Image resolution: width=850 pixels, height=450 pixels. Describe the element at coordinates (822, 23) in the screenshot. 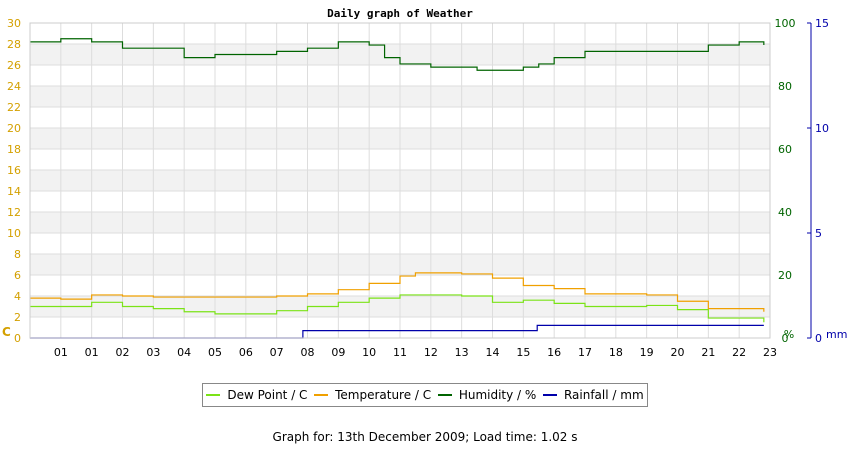

I see `right-axis-mm-tick-label: 15` at that location.